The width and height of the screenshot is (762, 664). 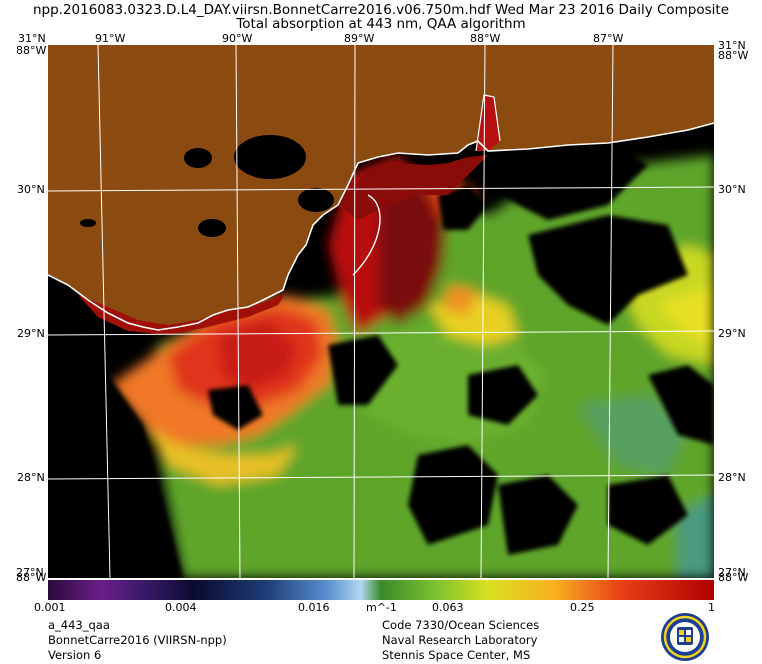 What do you see at coordinates (608, 38) in the screenshot?
I see `lon-label-87w: 87°W` at bounding box center [608, 38].